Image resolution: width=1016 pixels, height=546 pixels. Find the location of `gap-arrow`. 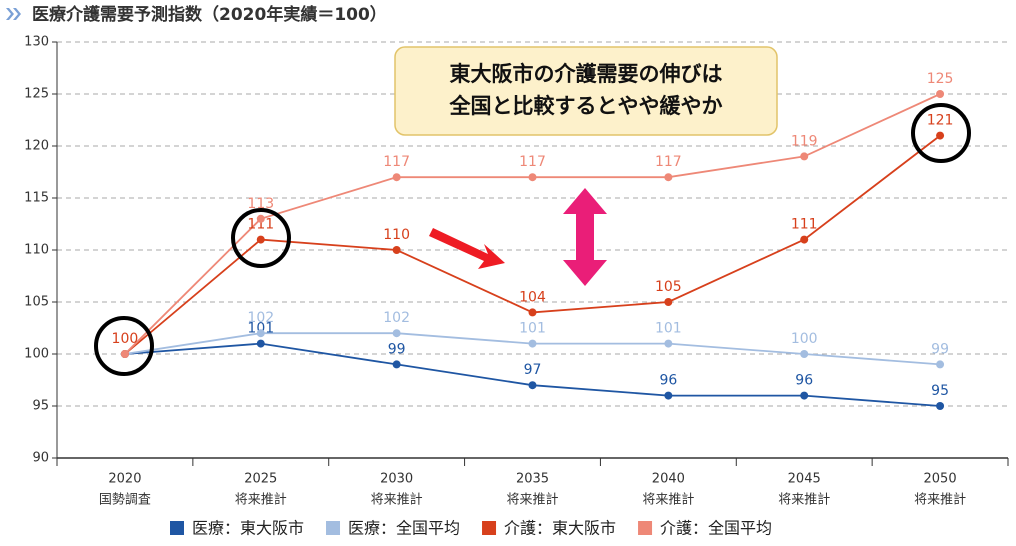

gap-arrow is located at coordinates (585, 237).